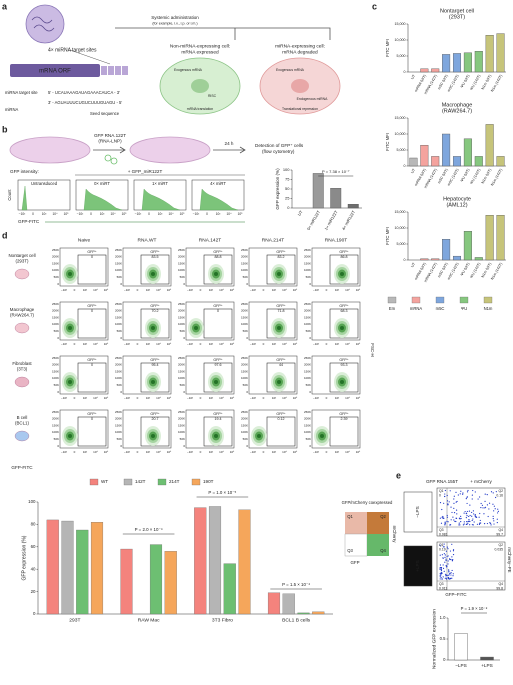 The height and width of the screenshot is (685, 513). I want to click on x-tick-label: N1m (WT), so click(487, 82).